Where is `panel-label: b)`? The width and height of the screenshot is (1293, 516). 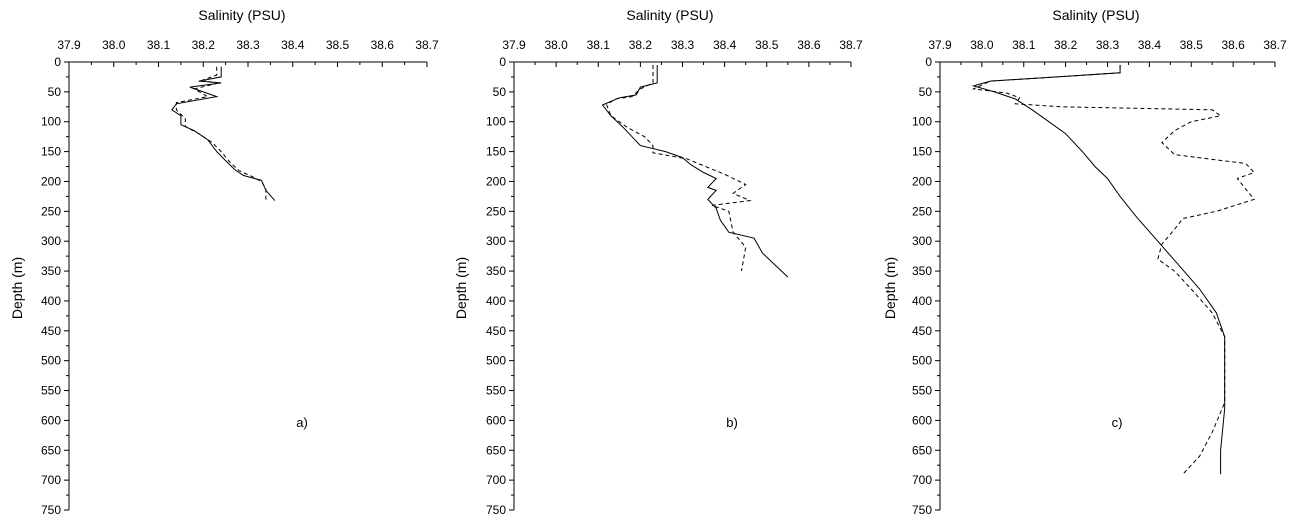 panel-label: b) is located at coordinates (732, 422).